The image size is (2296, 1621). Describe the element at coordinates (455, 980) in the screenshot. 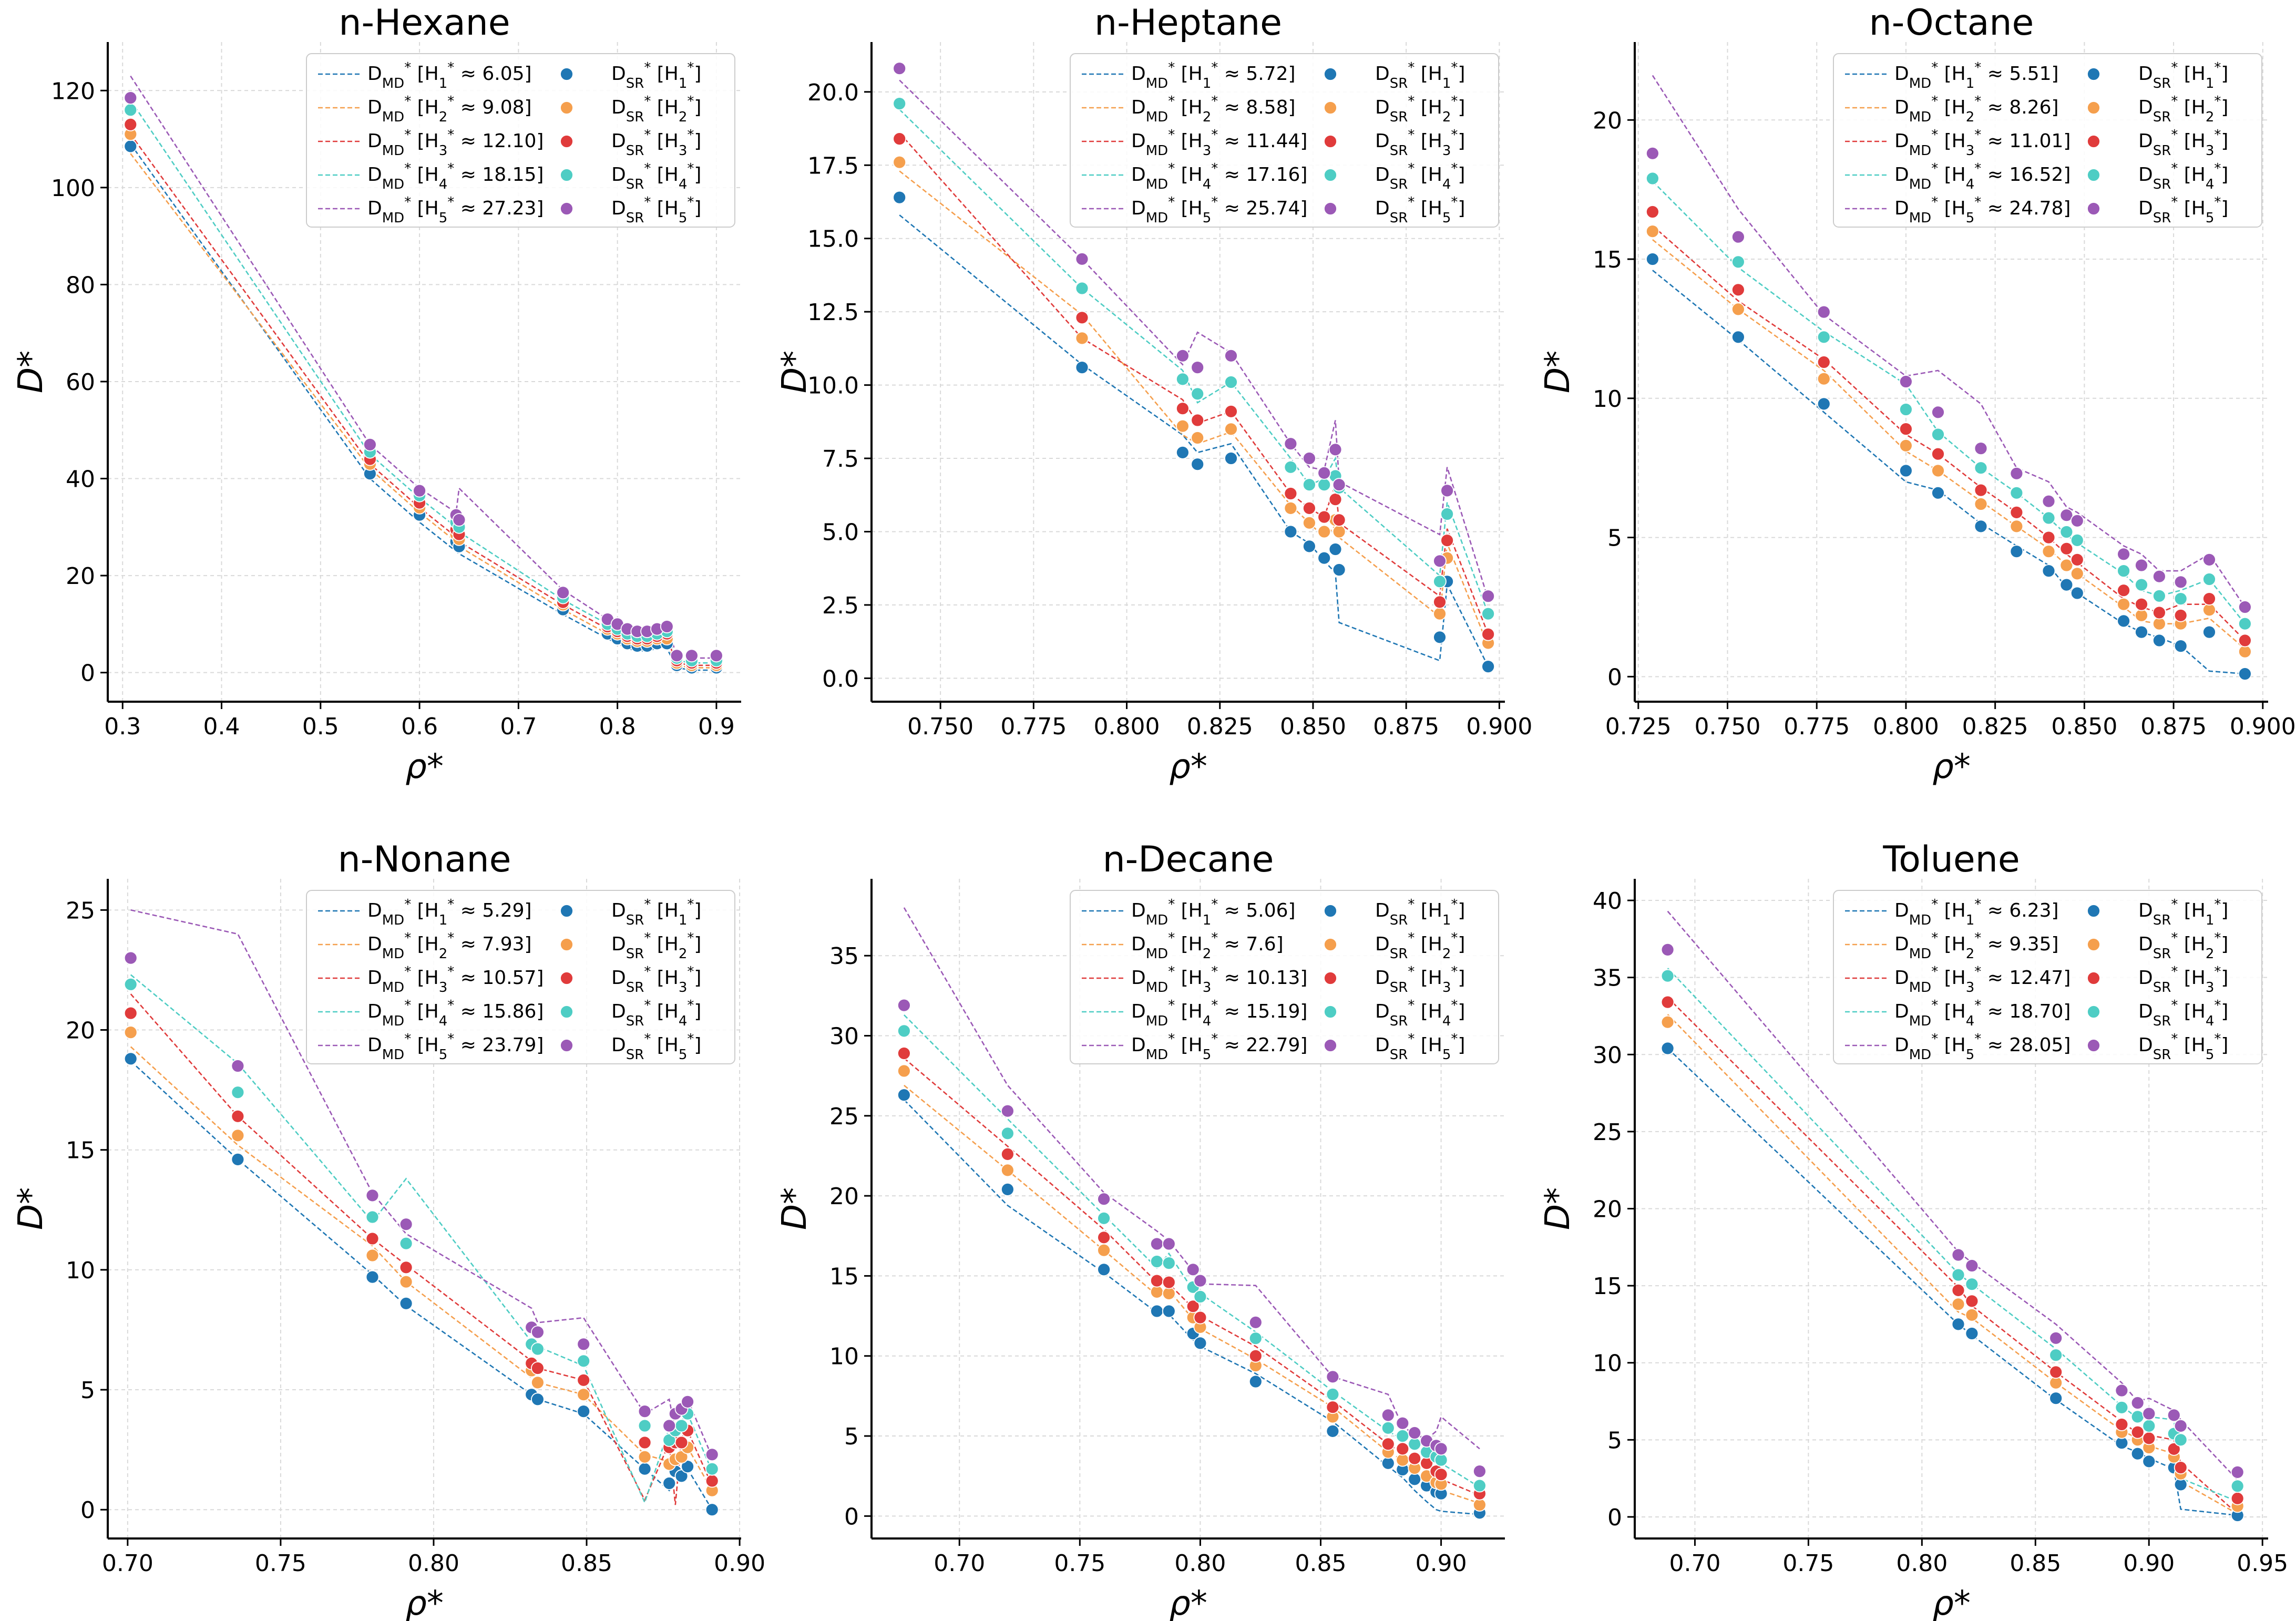

I see `legend-md-label: DMD* [H3* ≈ 10.57]` at that location.